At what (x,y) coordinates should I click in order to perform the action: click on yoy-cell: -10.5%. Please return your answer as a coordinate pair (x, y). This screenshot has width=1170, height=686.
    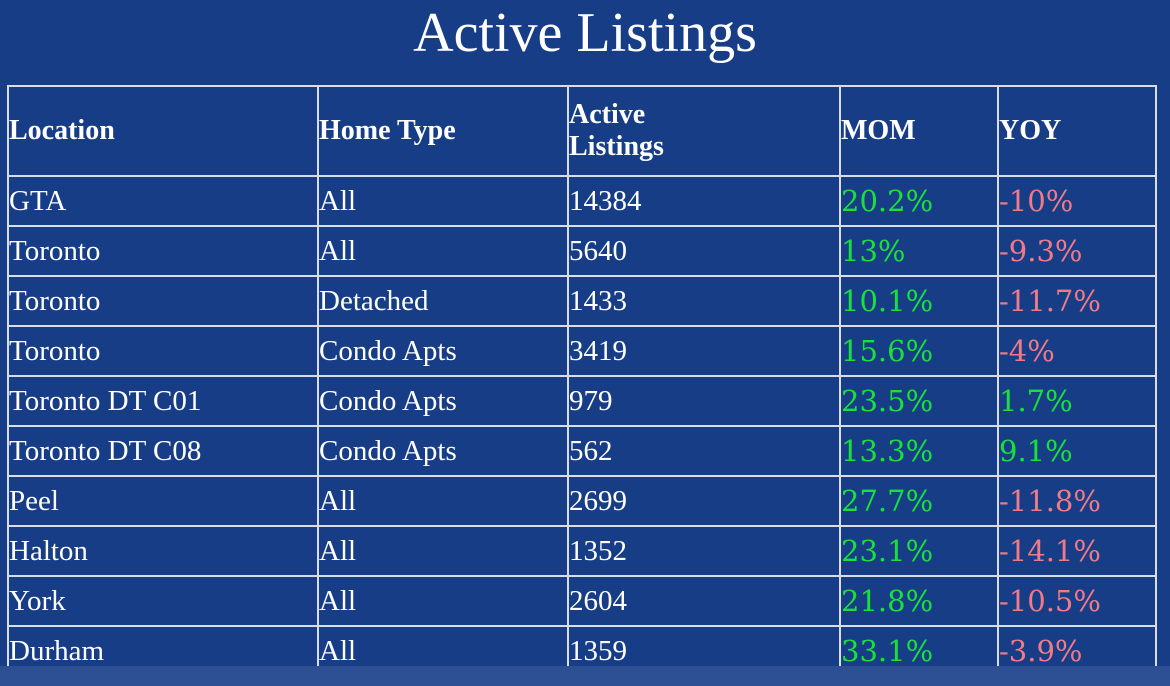
    Looking at the image, I should click on (1077, 601).